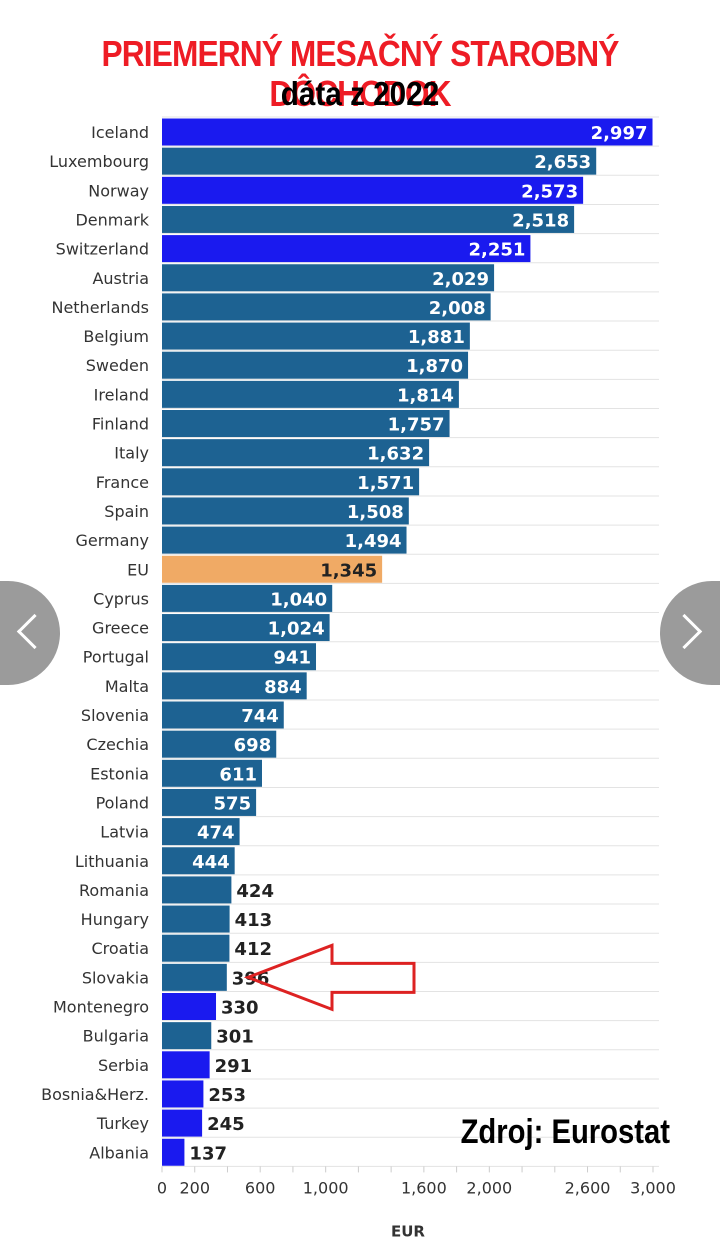 This screenshot has width=720, height=1248. Describe the element at coordinates (117, 744) in the screenshot. I see `category-label: Czechia` at that location.